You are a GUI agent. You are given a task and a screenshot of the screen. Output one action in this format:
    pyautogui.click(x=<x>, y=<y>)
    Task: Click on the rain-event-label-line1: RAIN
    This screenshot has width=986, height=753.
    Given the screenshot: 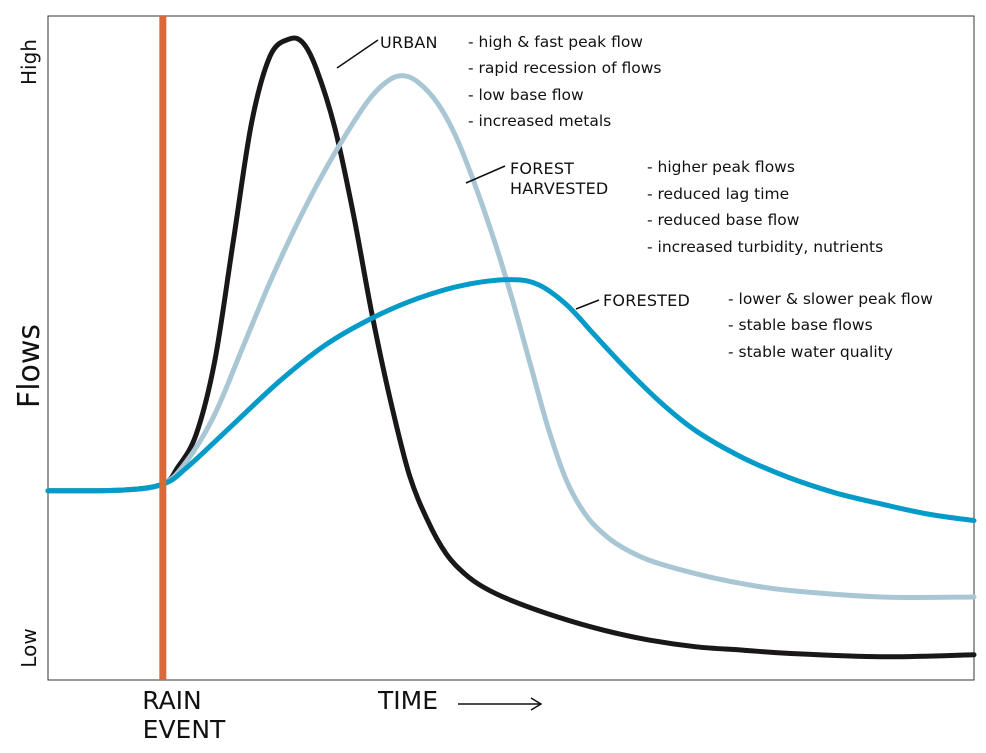 What is the action you would take?
    pyautogui.click(x=172, y=700)
    